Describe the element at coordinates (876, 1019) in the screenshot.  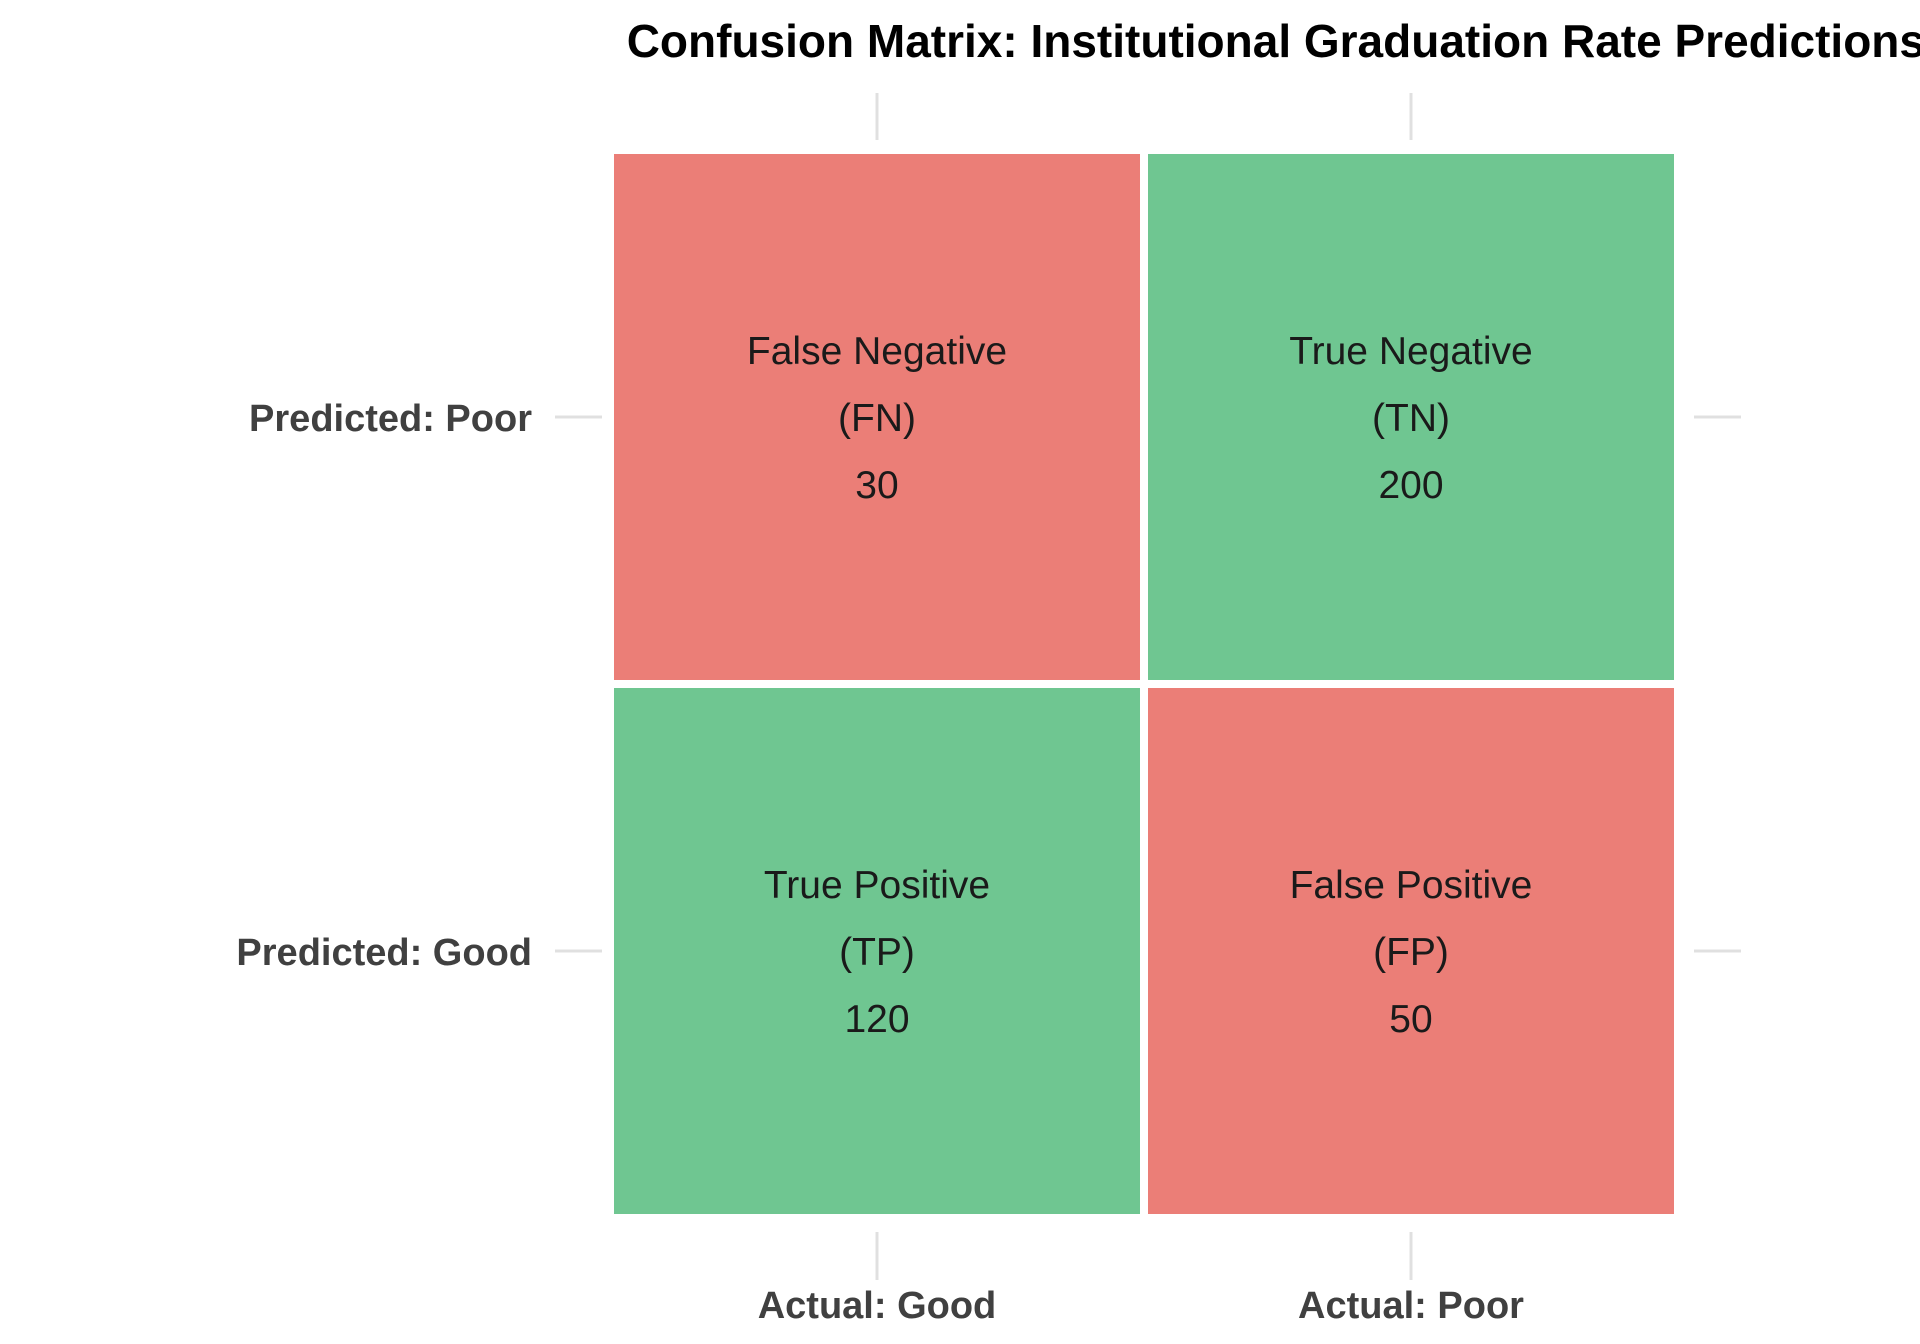
I see `cell-value: 120` at that location.